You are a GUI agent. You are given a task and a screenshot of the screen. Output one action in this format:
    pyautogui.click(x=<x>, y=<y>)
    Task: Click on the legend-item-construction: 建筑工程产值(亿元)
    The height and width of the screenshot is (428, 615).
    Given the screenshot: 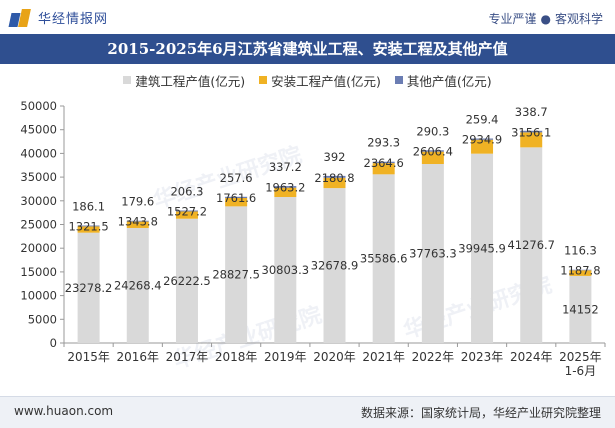 What is the action you would take?
    pyautogui.click(x=184, y=80)
    